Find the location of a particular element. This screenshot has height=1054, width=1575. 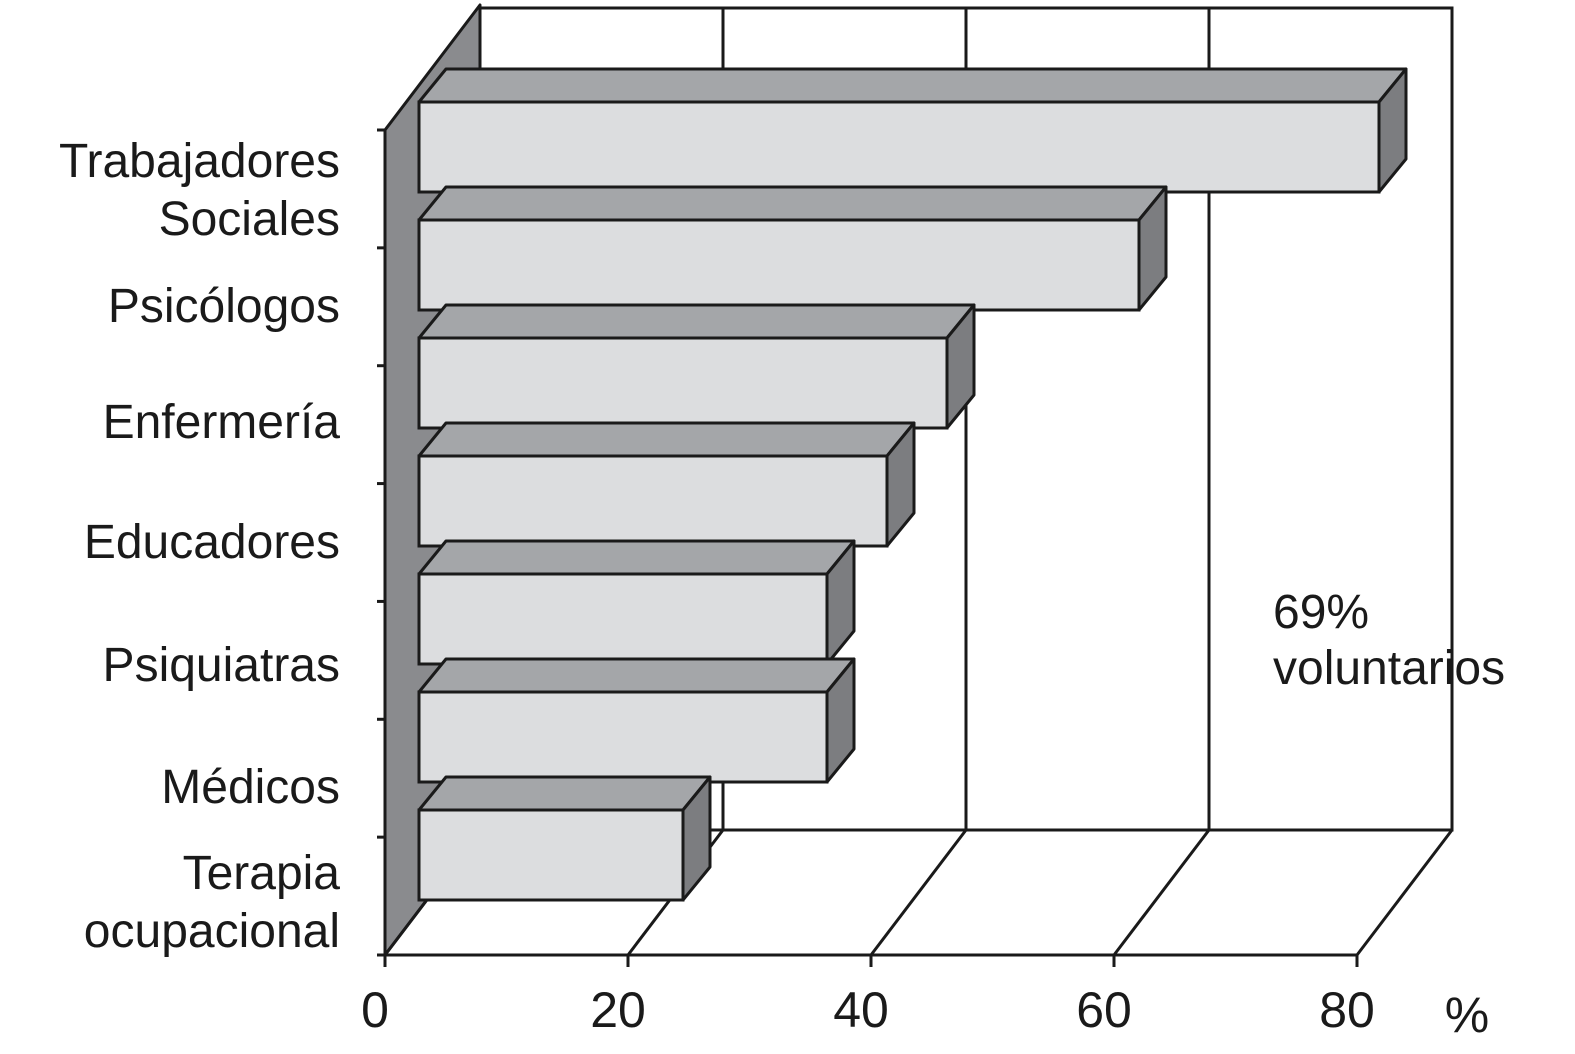

x-tick-label: 20 is located at coordinates (618, 1010).